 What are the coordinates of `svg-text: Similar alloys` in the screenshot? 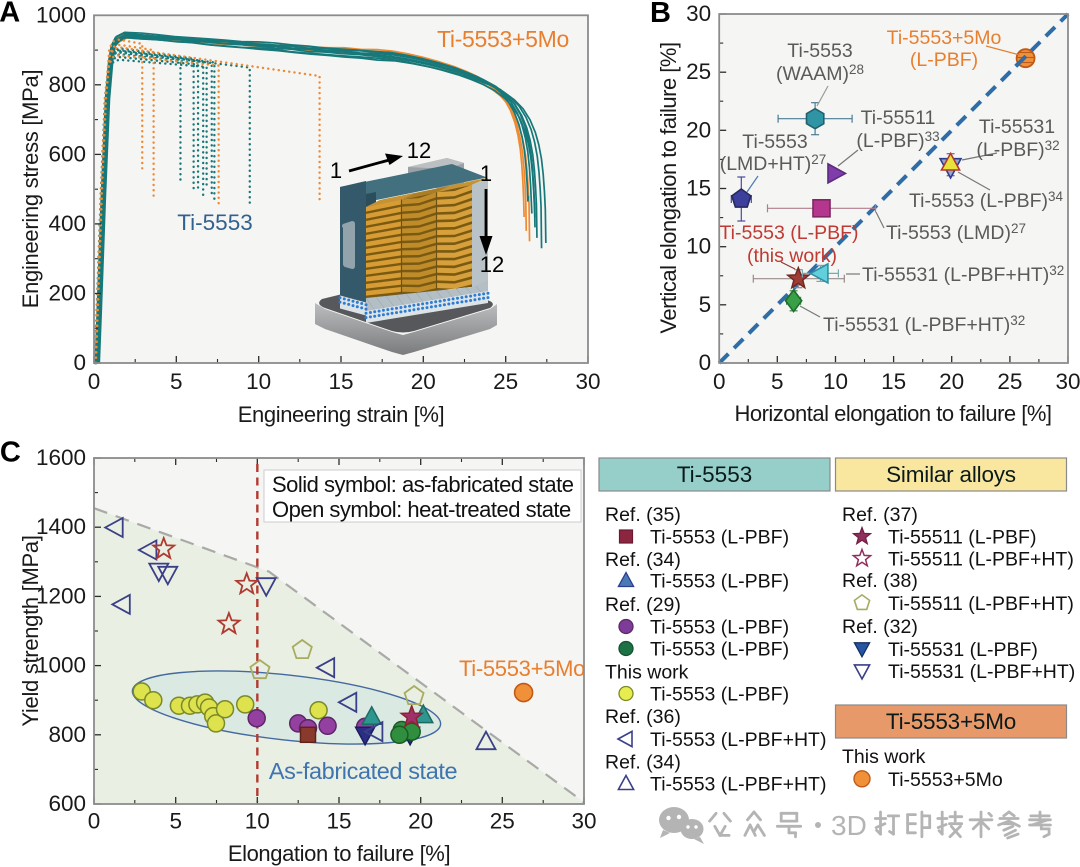 It's located at (951, 474).